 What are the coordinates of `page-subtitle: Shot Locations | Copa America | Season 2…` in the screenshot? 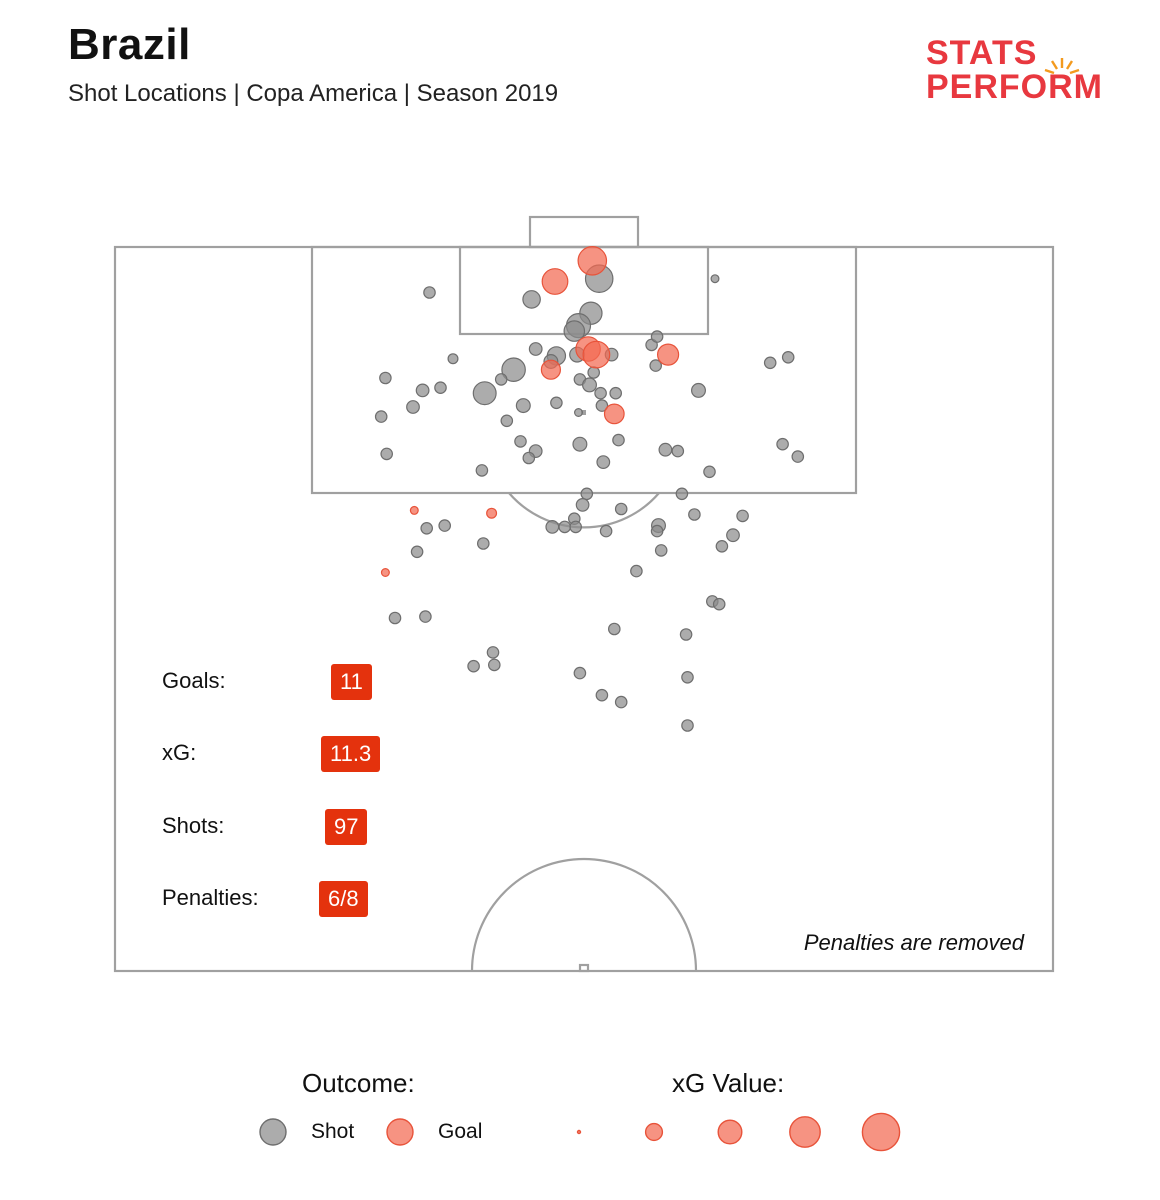 It's located at (313, 93).